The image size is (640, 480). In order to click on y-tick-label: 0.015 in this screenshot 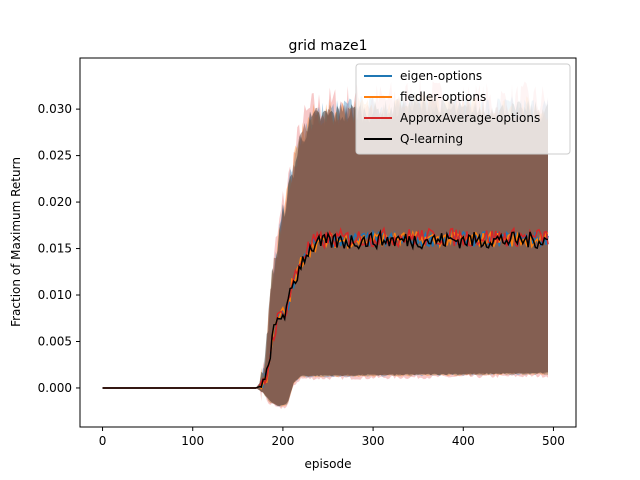, I will do `click(55, 249)`.